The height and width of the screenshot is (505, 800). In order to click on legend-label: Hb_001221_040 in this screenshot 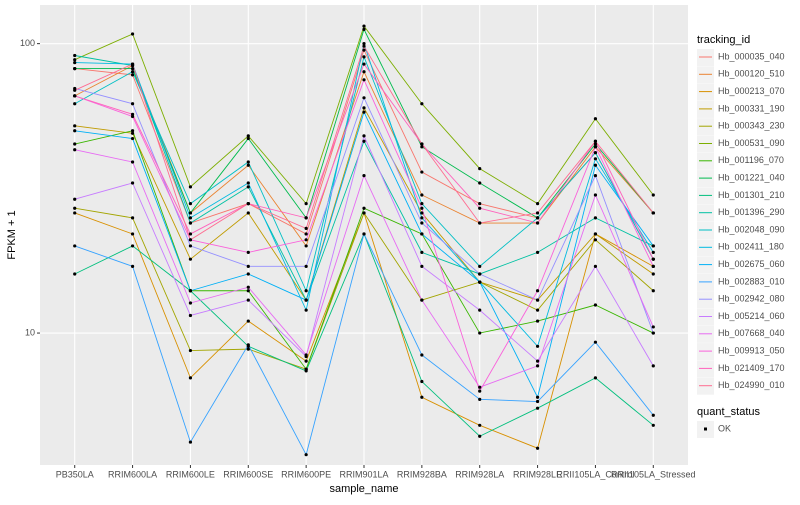, I will do `click(751, 177)`.